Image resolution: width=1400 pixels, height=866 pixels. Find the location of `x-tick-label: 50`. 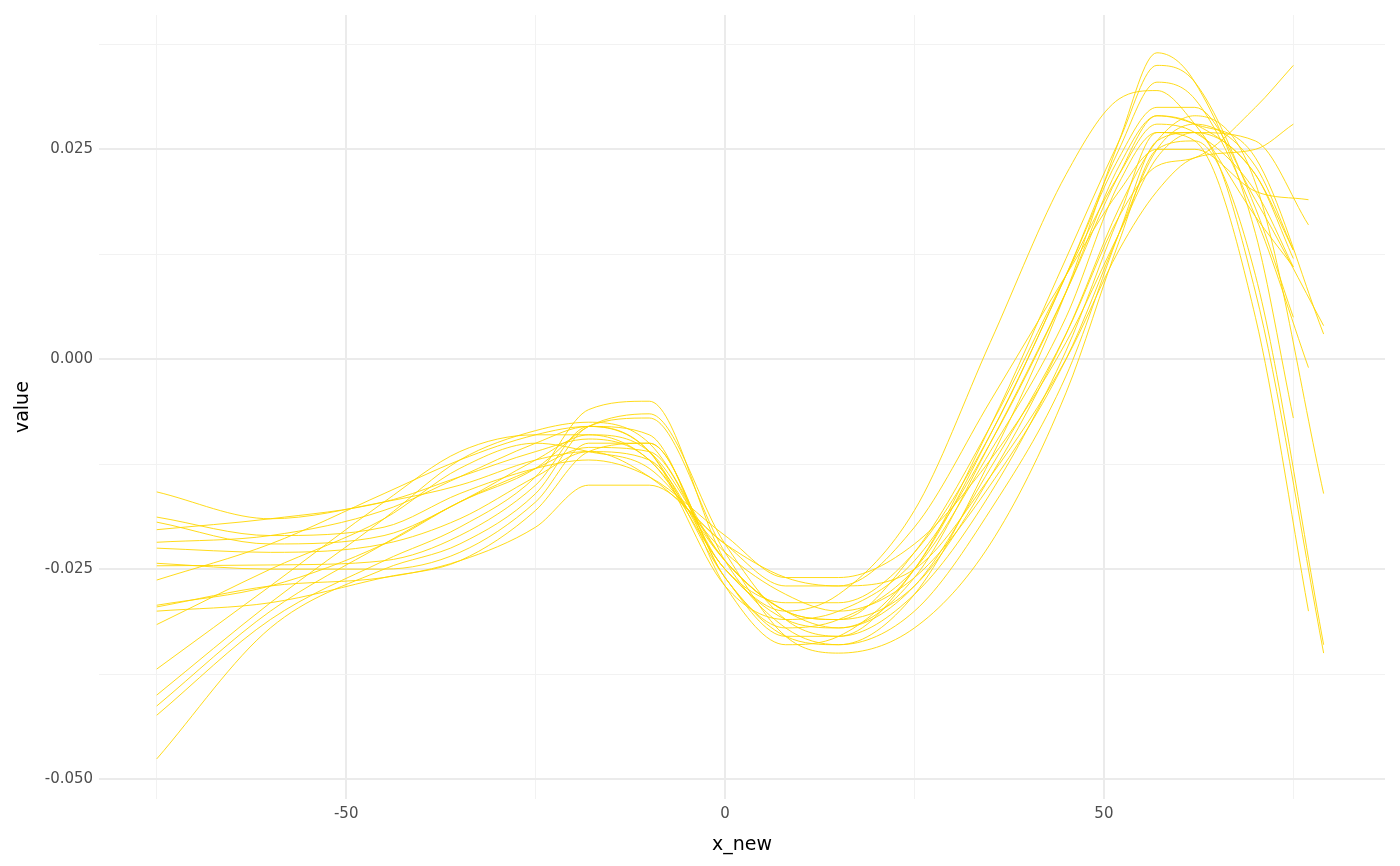

x-tick-label: 50 is located at coordinates (1104, 813).